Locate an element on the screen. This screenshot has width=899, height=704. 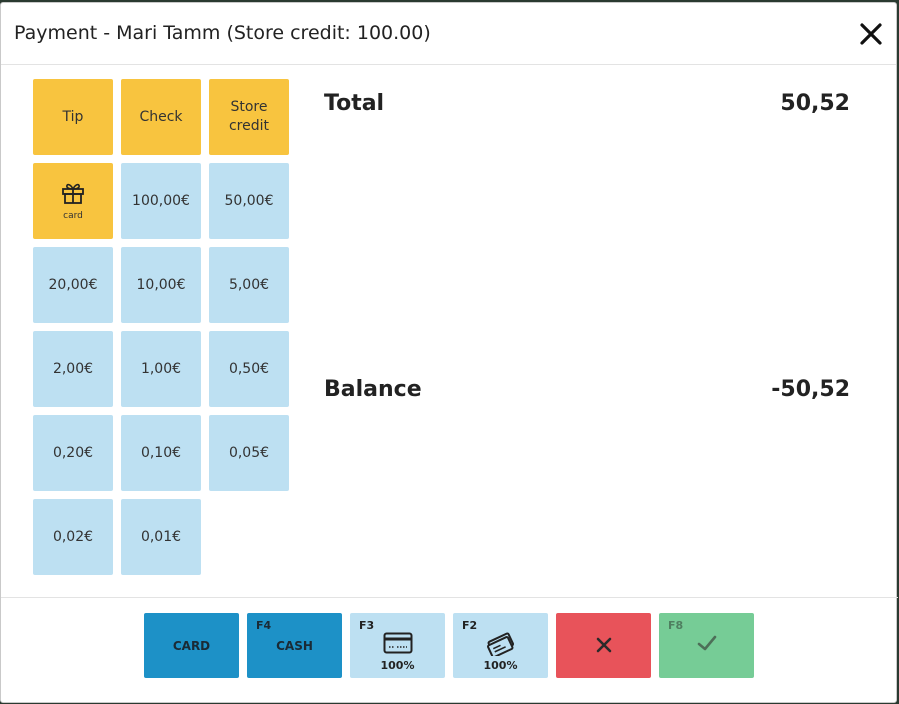
denomination-0-02: 0,02€ is located at coordinates (73, 537).